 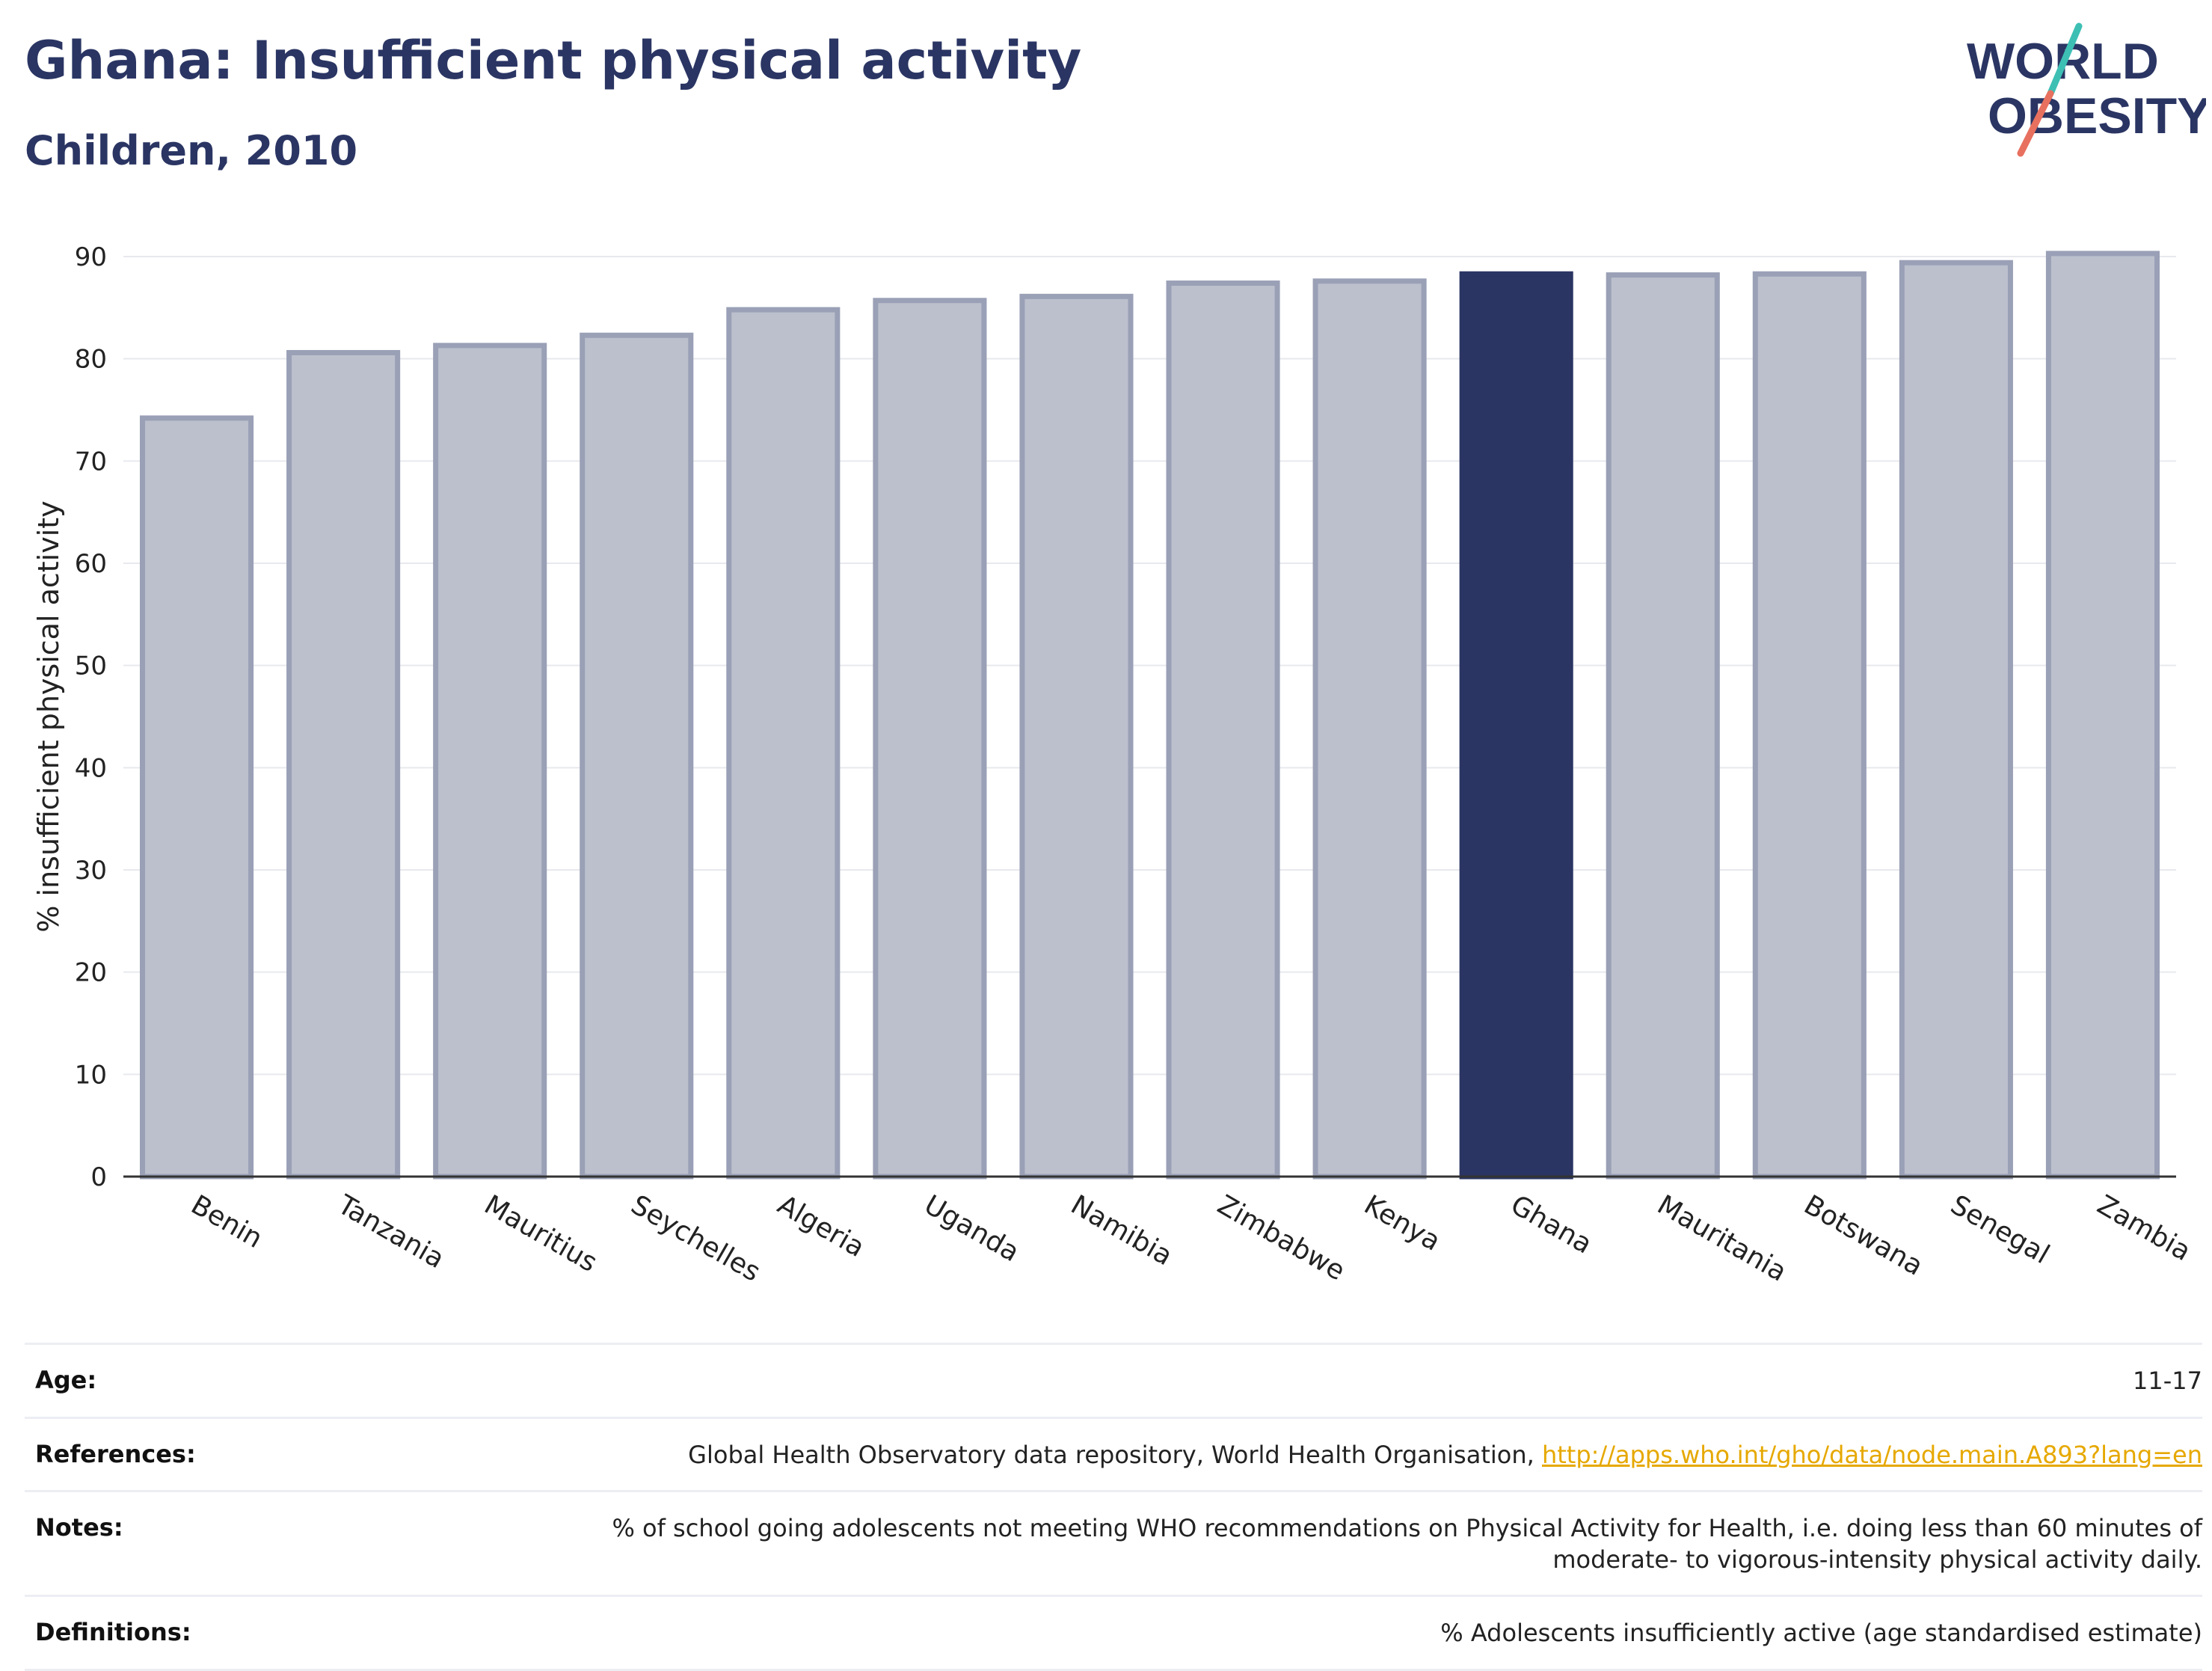 I want to click on notes-label: Notes:, so click(x=79, y=1527).